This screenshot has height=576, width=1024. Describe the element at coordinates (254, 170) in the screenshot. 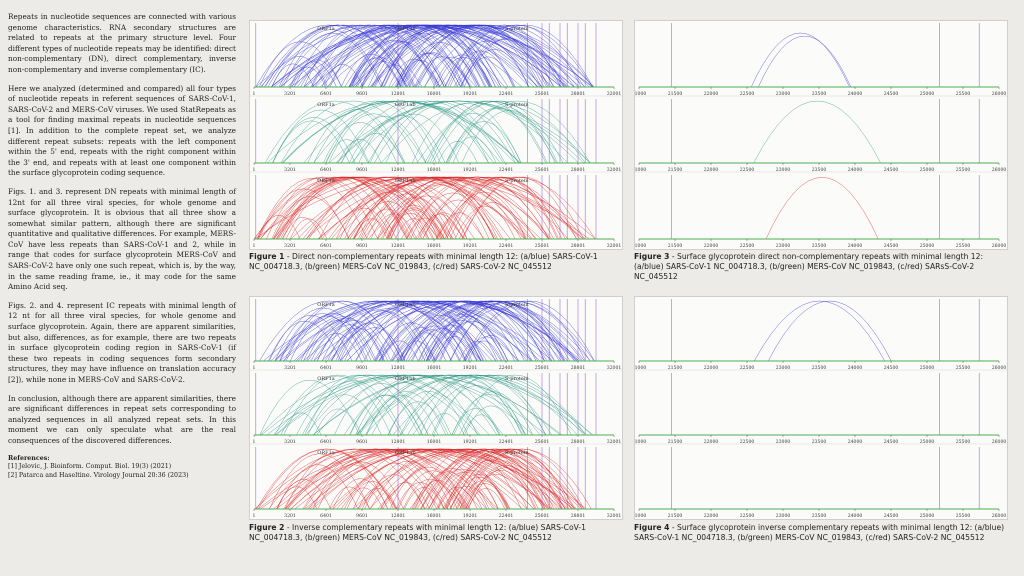

I see `axis-tick-label: 1` at that location.